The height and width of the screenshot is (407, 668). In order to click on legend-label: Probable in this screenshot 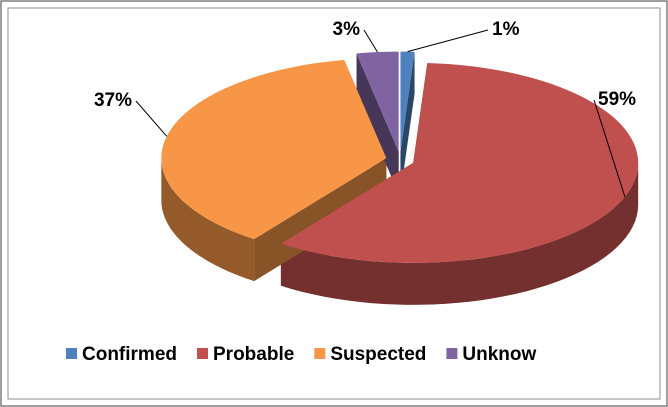, I will do `click(253, 354)`.